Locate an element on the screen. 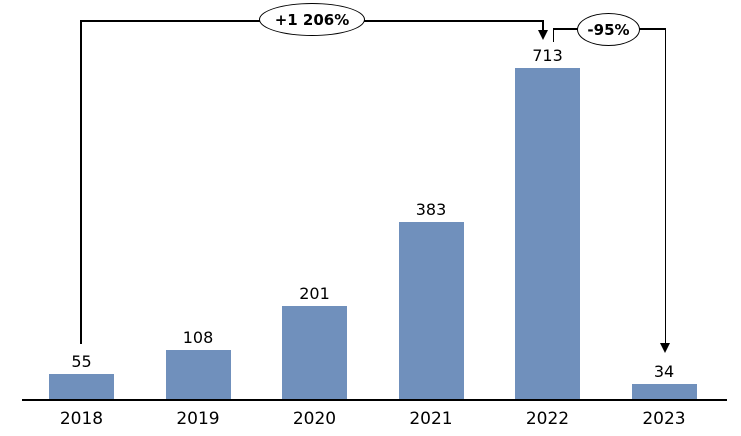 This screenshot has width=741, height=436. value-label-2022: 713 is located at coordinates (547, 55).